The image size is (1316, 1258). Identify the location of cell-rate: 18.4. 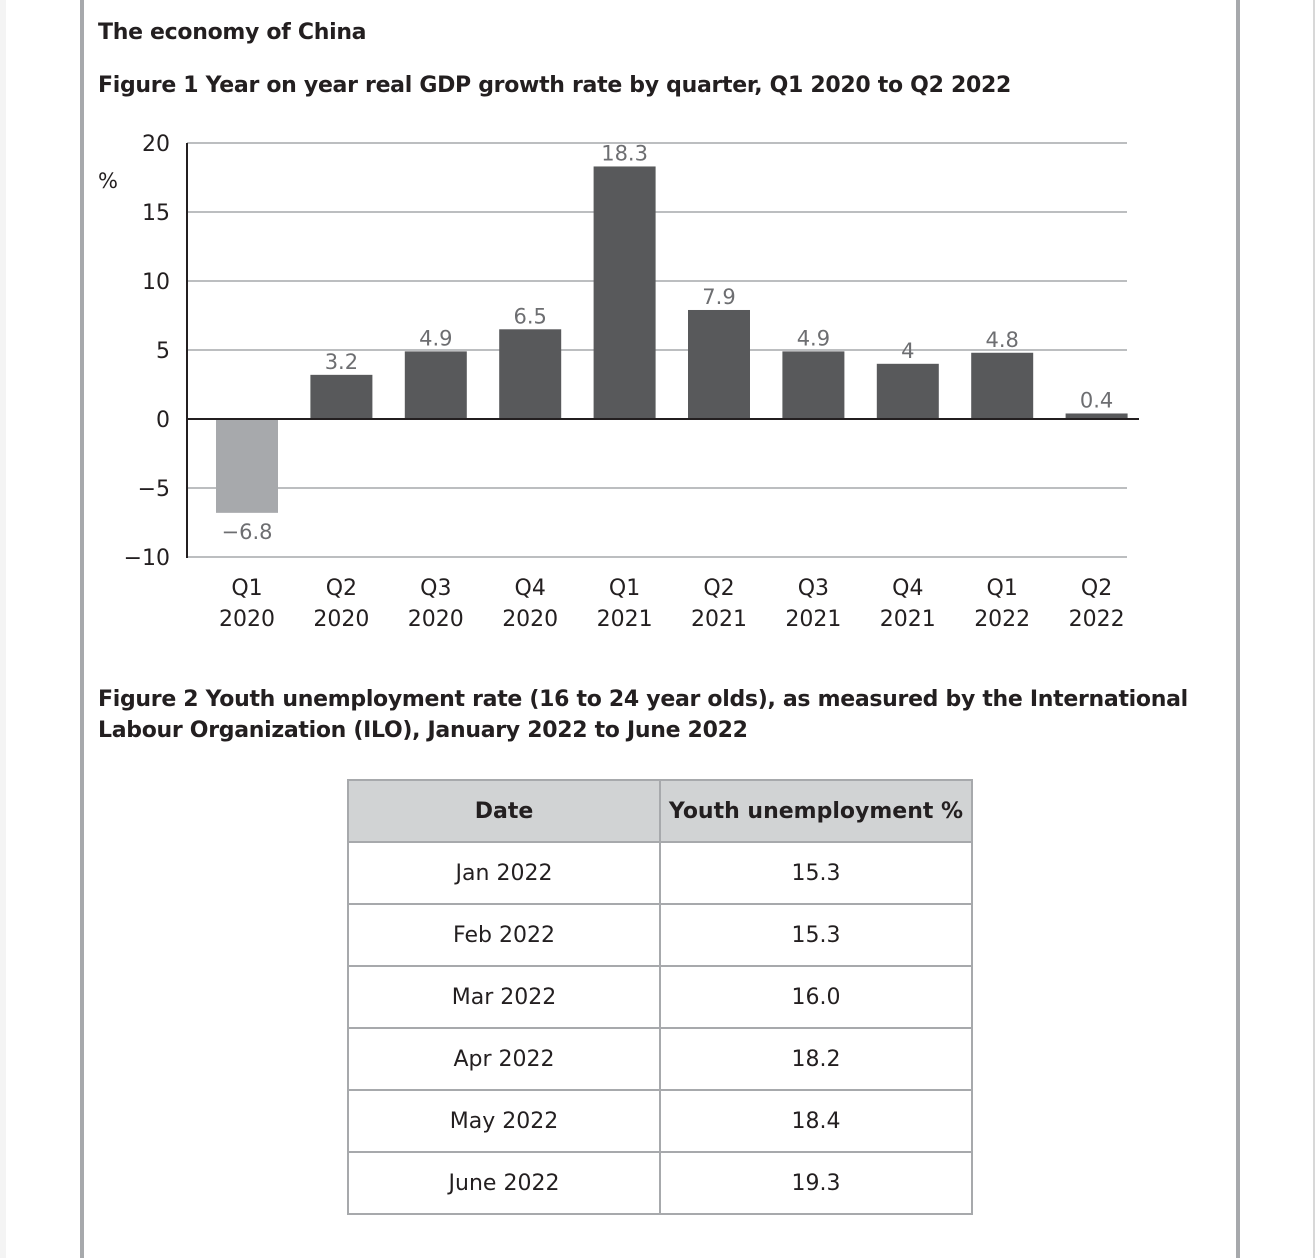
(816, 1121).